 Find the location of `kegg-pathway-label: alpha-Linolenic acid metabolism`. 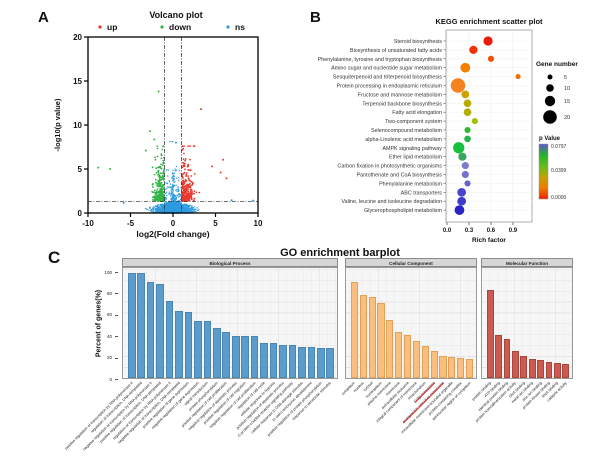

kegg-pathway-label: alpha-Linolenic acid metabolism is located at coordinates (403, 140).